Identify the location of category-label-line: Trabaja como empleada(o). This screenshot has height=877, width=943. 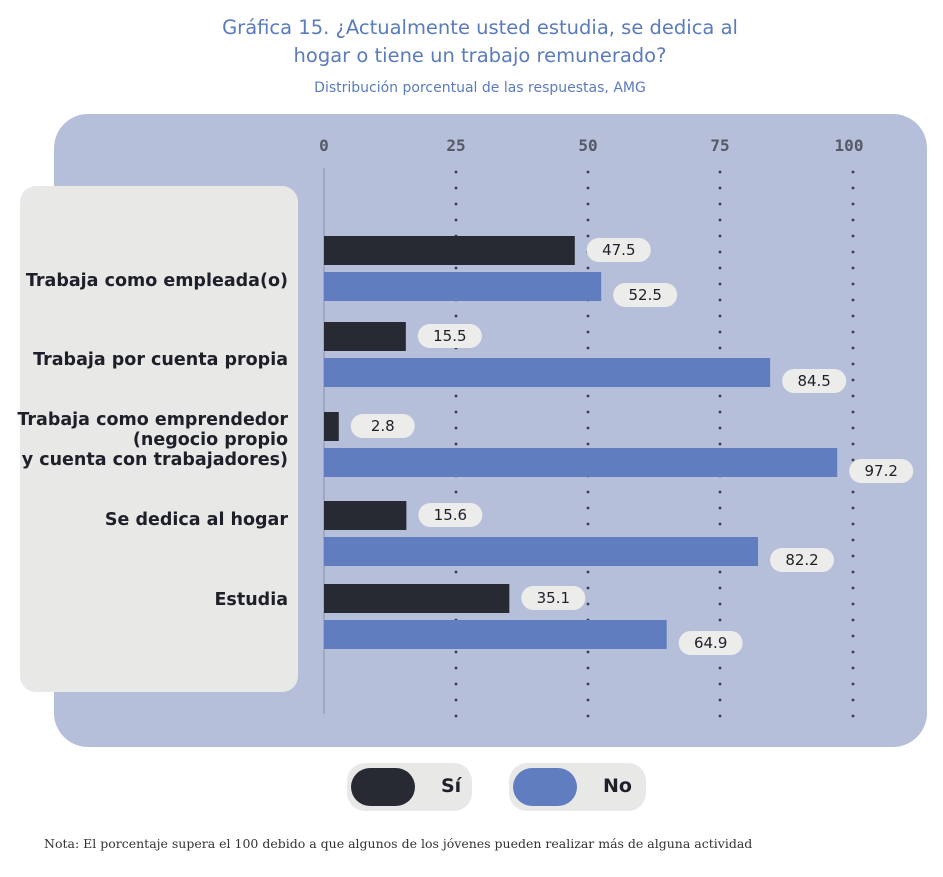
(156, 281).